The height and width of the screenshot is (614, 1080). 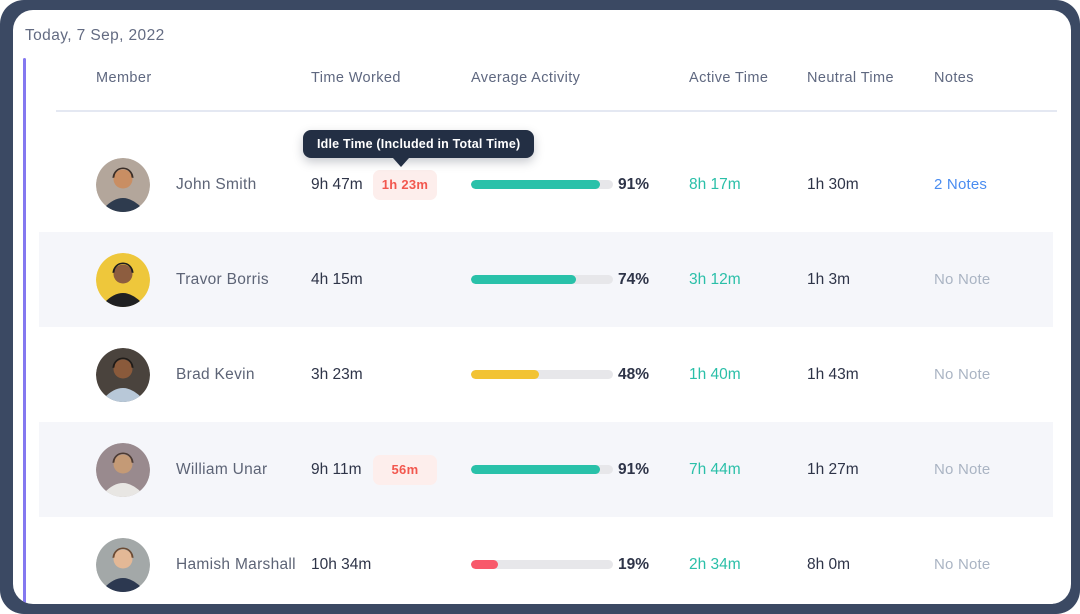 I want to click on activity-percentage: 48%, so click(x=633, y=374).